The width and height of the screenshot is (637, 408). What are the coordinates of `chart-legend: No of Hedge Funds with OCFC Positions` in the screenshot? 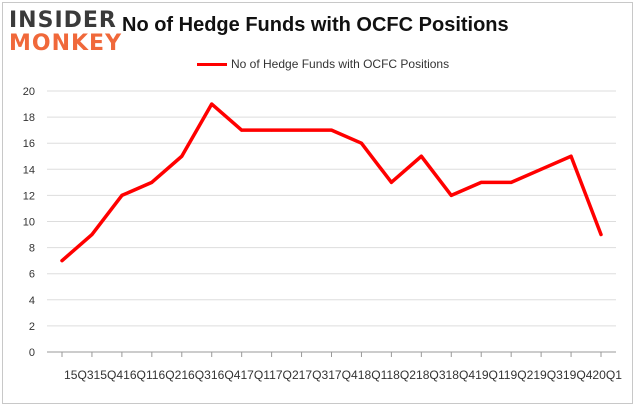 It's located at (323, 64).